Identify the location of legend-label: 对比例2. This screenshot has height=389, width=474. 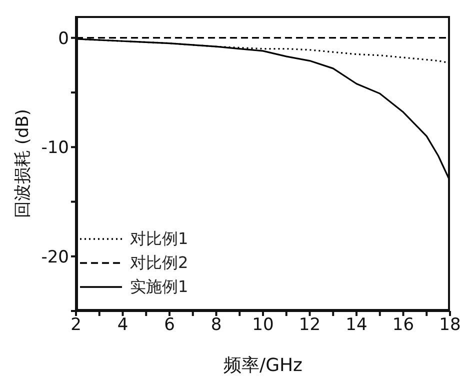
(159, 263).